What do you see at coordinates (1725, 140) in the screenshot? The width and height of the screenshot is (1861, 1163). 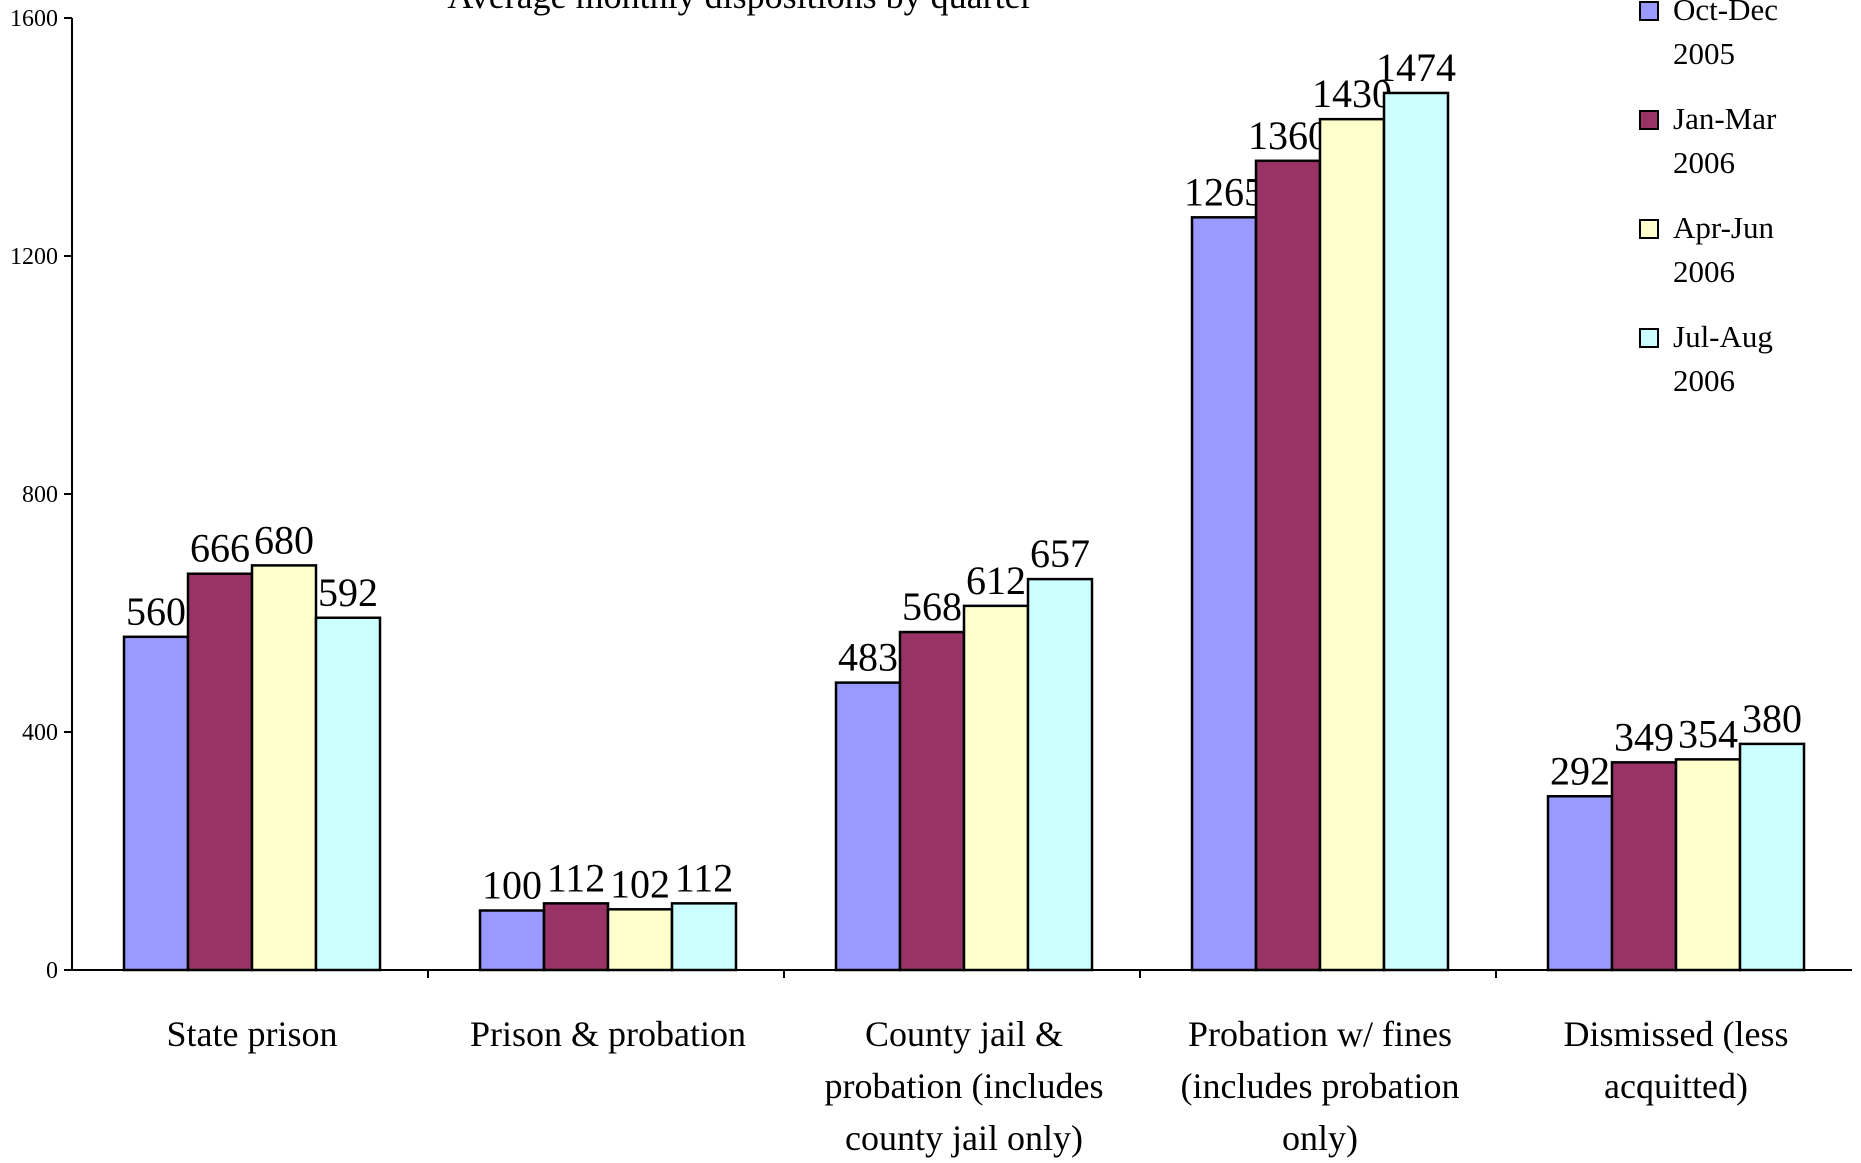 I see `legend-label: Jan-Mar 2006` at bounding box center [1725, 140].